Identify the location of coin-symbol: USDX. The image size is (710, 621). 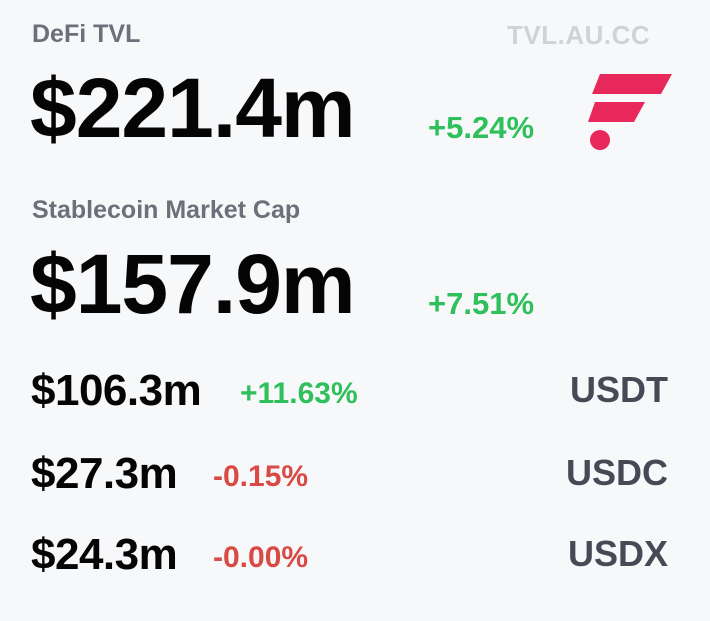
(617, 553).